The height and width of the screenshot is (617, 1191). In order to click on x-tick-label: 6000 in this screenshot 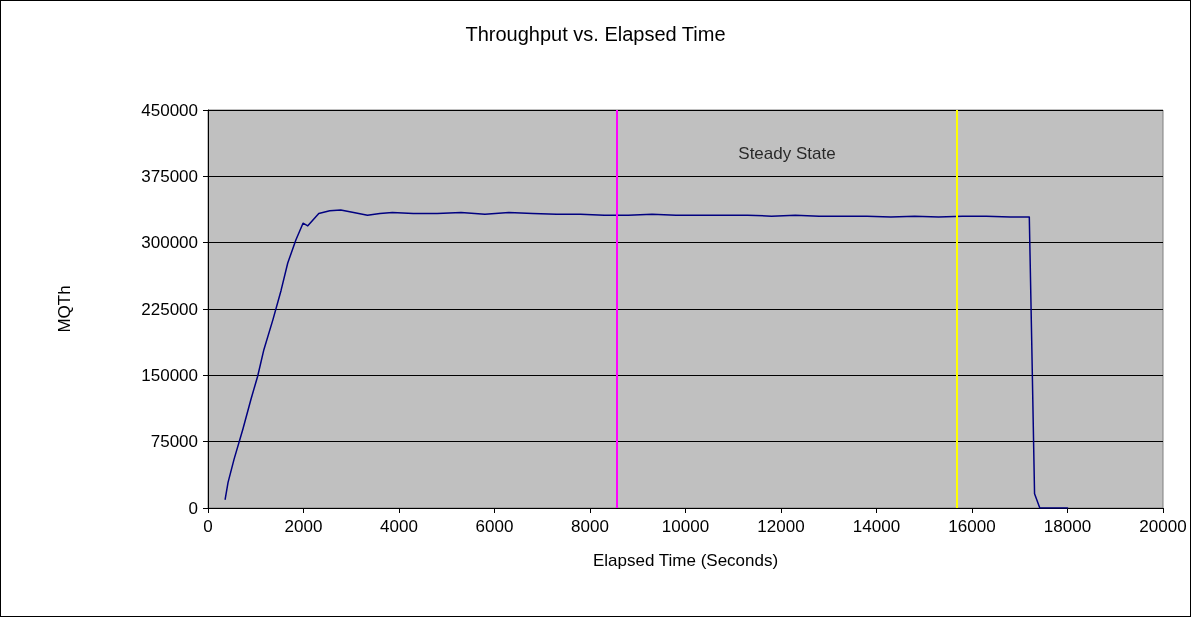, I will do `click(494, 526)`.